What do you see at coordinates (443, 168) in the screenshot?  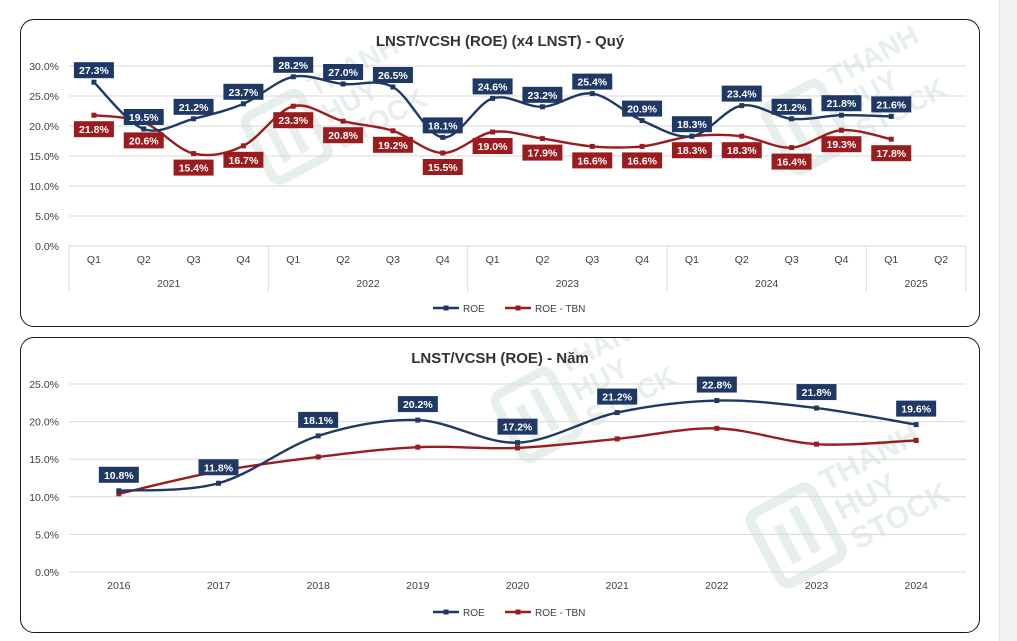 I see `data-label: 15.5%` at bounding box center [443, 168].